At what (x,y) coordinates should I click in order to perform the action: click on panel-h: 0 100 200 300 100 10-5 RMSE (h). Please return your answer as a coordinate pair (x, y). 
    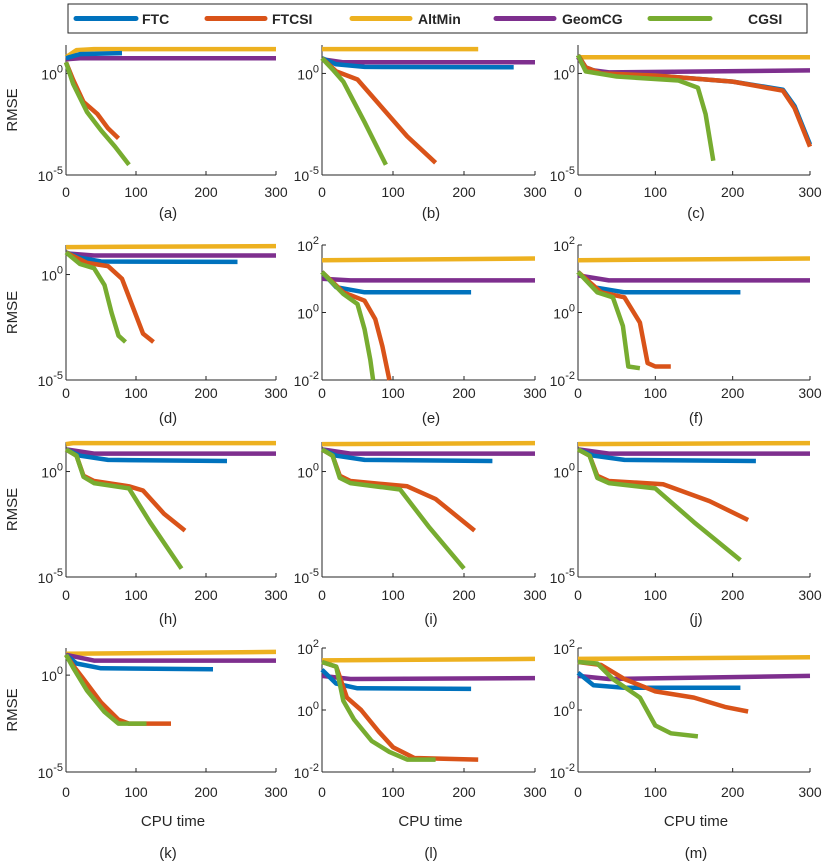
    Looking at the image, I should click on (146, 534).